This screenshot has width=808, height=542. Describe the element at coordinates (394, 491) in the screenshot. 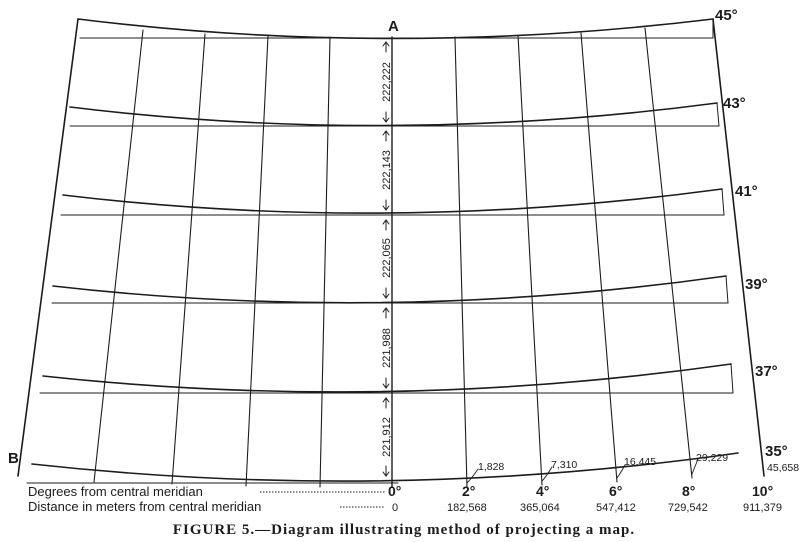

I see `meridian-degree-0: 0°` at that location.